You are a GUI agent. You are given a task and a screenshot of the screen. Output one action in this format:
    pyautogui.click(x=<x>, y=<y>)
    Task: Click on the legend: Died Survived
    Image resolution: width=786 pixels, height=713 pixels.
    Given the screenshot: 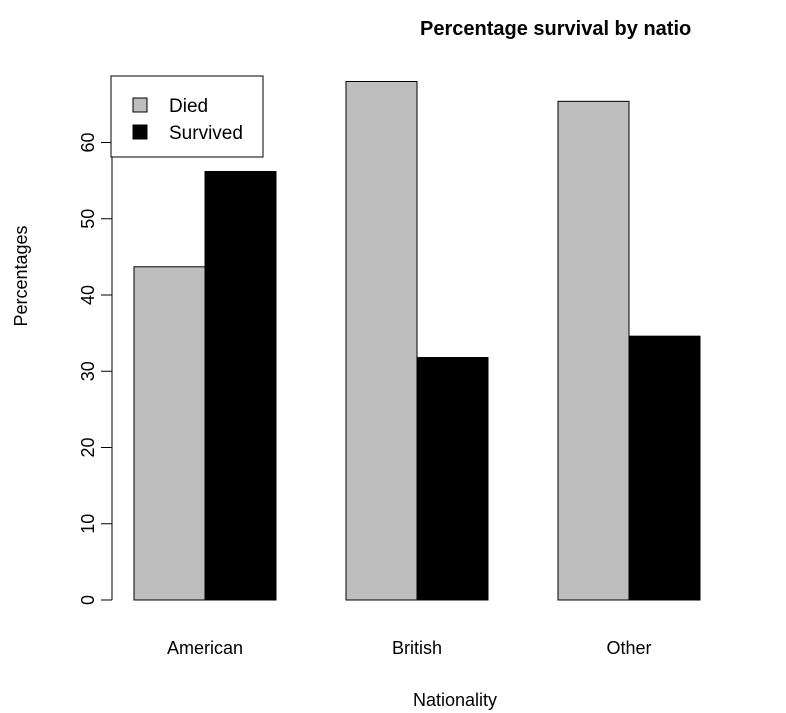 What is the action you would take?
    pyautogui.click(x=187, y=116)
    